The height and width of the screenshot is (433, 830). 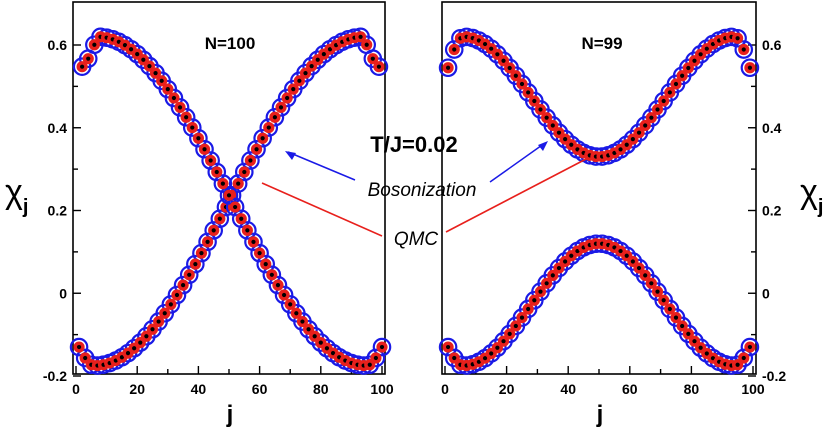 What do you see at coordinates (774, 376) in the screenshot?
I see `right-y-tick-label: -0.2` at bounding box center [774, 376].